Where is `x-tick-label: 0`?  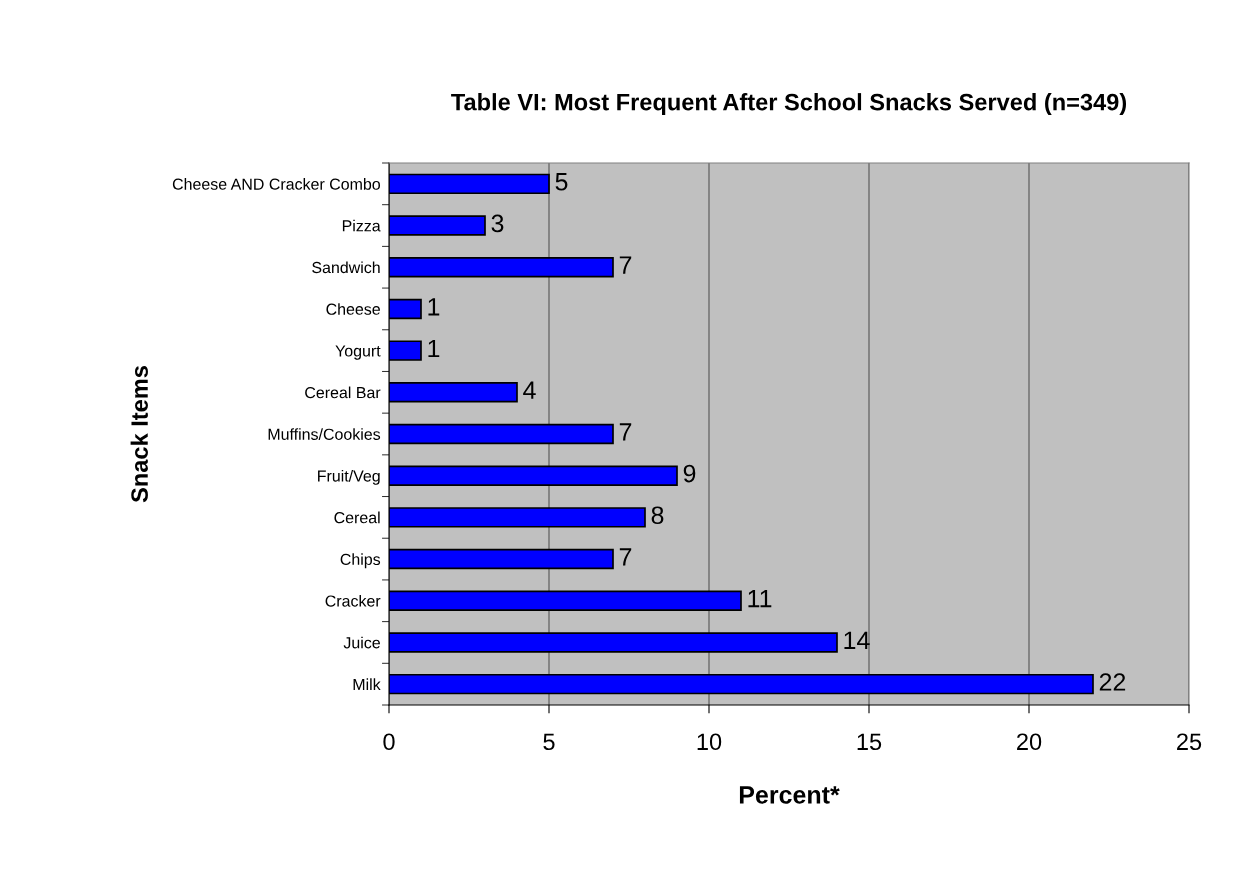 x-tick-label: 0 is located at coordinates (389, 742).